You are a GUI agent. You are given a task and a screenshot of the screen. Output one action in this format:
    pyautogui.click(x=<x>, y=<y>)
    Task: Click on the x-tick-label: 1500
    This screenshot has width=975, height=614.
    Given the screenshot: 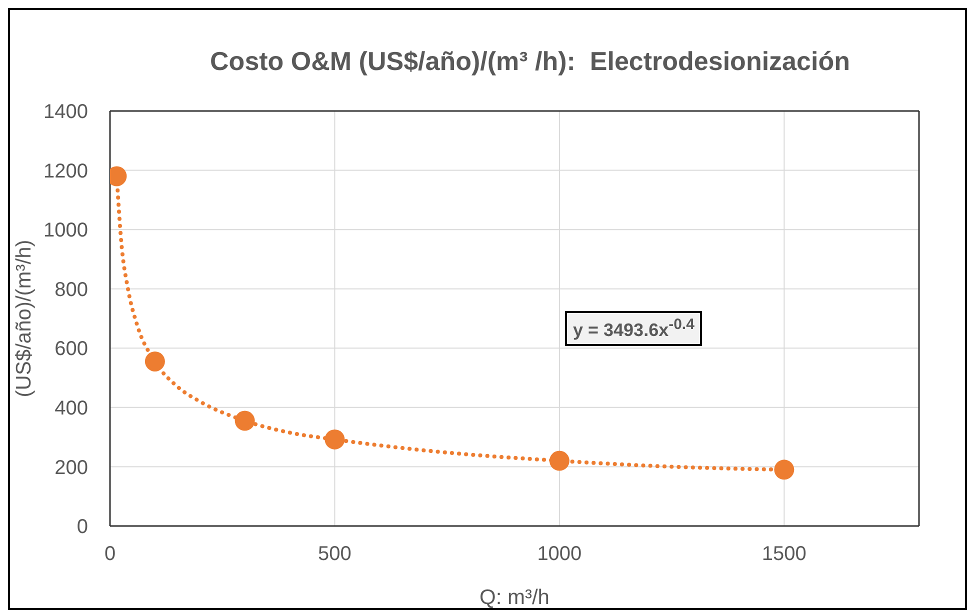 What is the action you would take?
    pyautogui.click(x=784, y=554)
    